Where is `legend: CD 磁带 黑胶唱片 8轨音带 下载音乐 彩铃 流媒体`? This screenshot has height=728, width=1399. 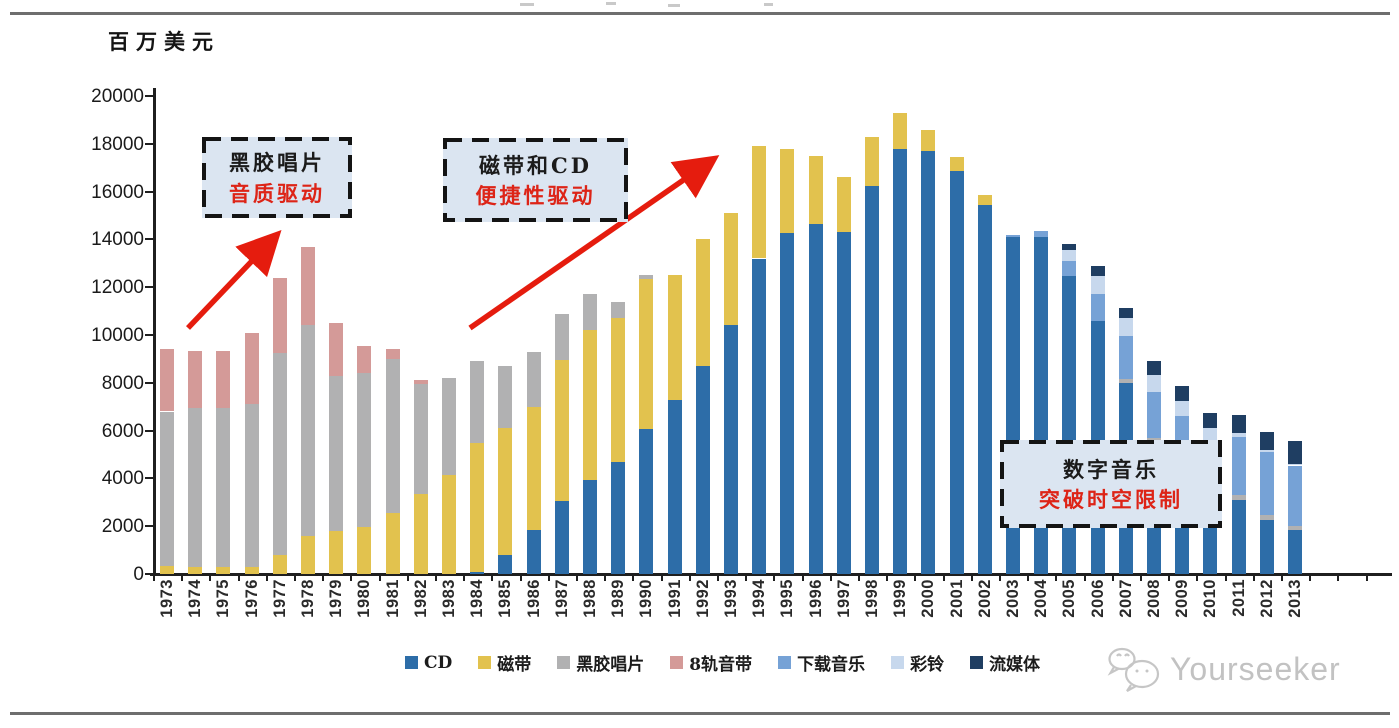
legend: CD 磁带 黑胶唱片 8轨音带 下载音乐 彩铃 流媒体 is located at coordinates (722, 662).